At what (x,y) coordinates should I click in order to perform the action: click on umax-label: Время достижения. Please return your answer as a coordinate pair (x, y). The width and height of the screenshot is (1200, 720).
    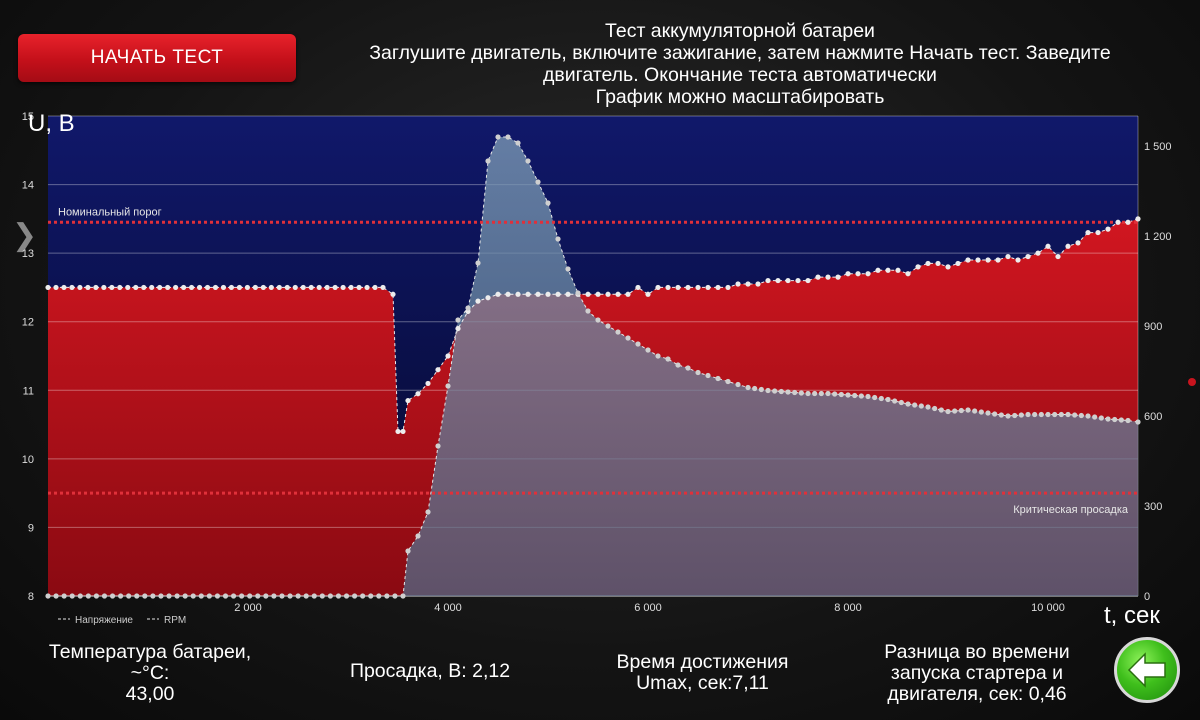
    Looking at the image, I should click on (702, 662).